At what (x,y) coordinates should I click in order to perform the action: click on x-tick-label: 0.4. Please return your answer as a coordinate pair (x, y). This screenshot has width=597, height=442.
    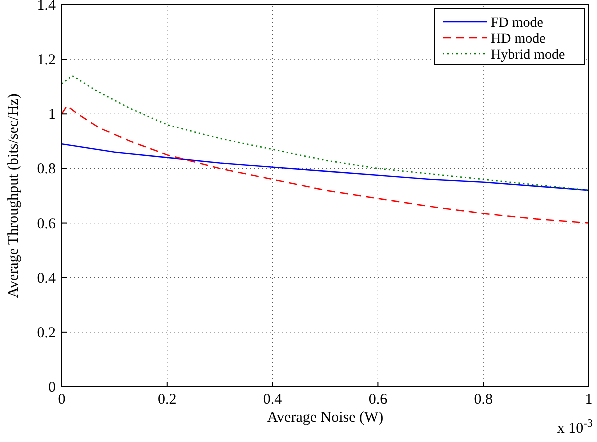
    Looking at the image, I should click on (273, 400).